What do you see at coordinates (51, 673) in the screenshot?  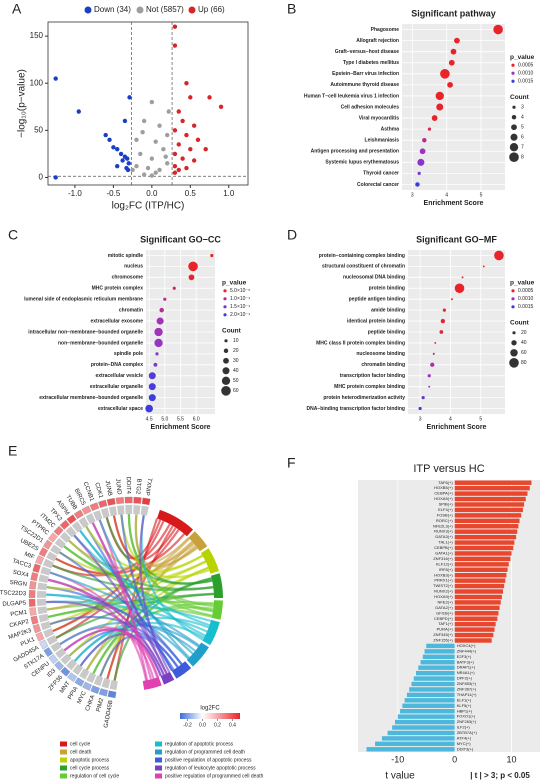 I see `gene-label: ID3` at bounding box center [51, 673].